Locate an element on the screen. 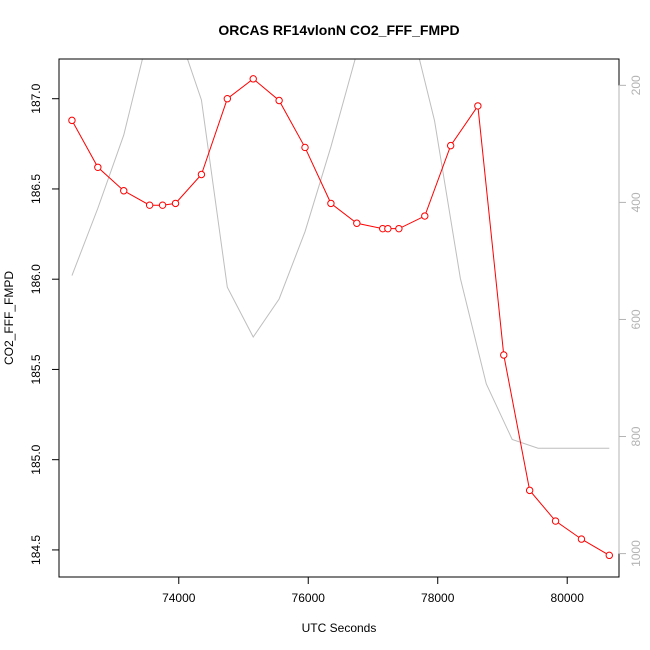 This screenshot has width=650, height=650. y-tick-label: 186.5 is located at coordinates (36, 189).